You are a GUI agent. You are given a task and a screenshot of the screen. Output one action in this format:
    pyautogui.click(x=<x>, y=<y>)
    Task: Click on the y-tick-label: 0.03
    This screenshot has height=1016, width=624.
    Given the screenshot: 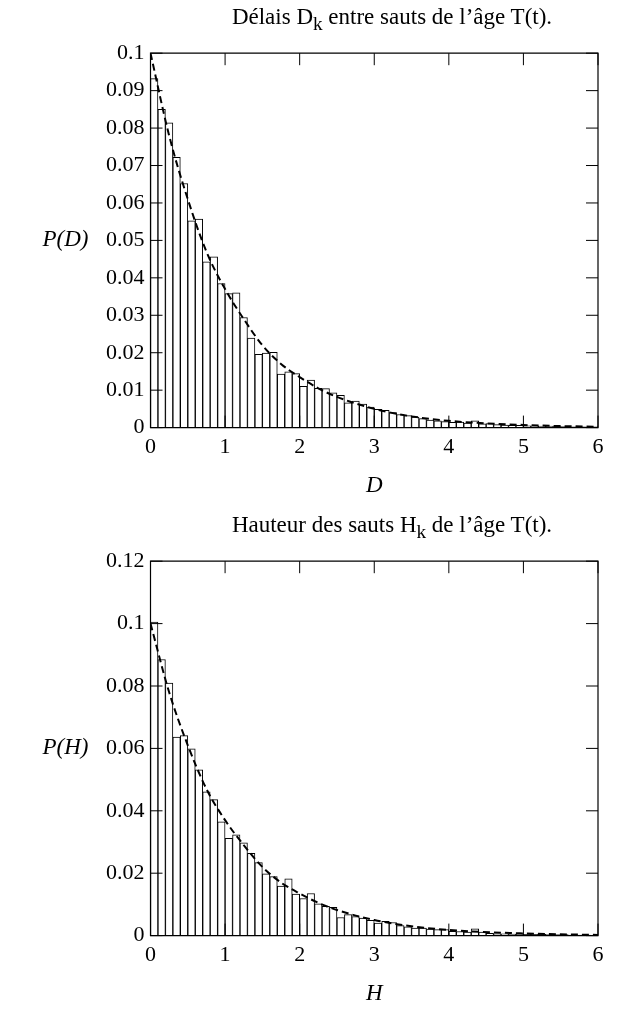 What is the action you would take?
    pyautogui.click(x=125, y=314)
    